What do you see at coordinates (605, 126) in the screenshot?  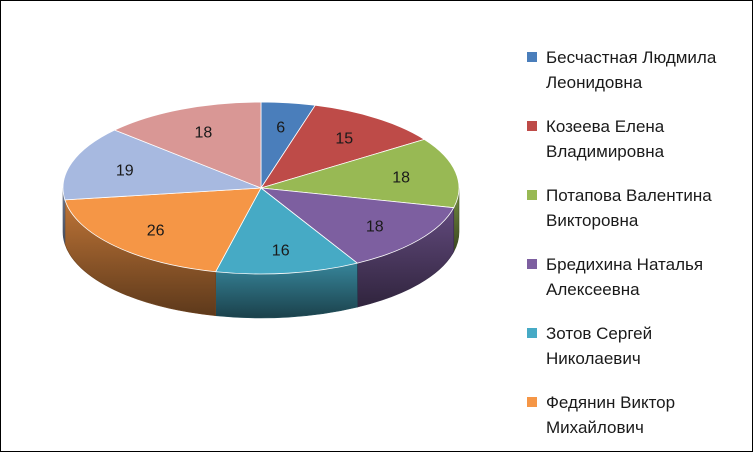 I see `legend-label: Козеева Елена` at bounding box center [605, 126].